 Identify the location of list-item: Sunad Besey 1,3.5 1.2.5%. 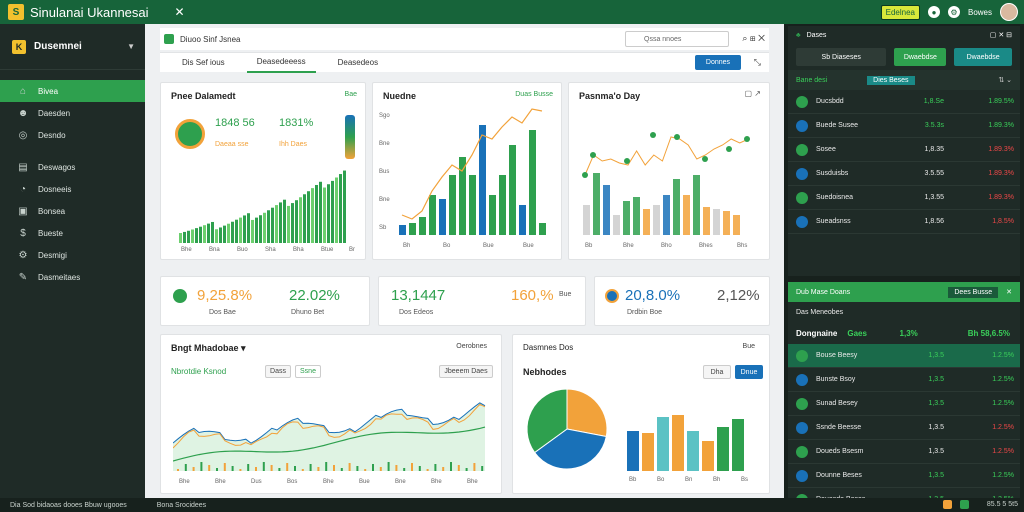
(904, 404).